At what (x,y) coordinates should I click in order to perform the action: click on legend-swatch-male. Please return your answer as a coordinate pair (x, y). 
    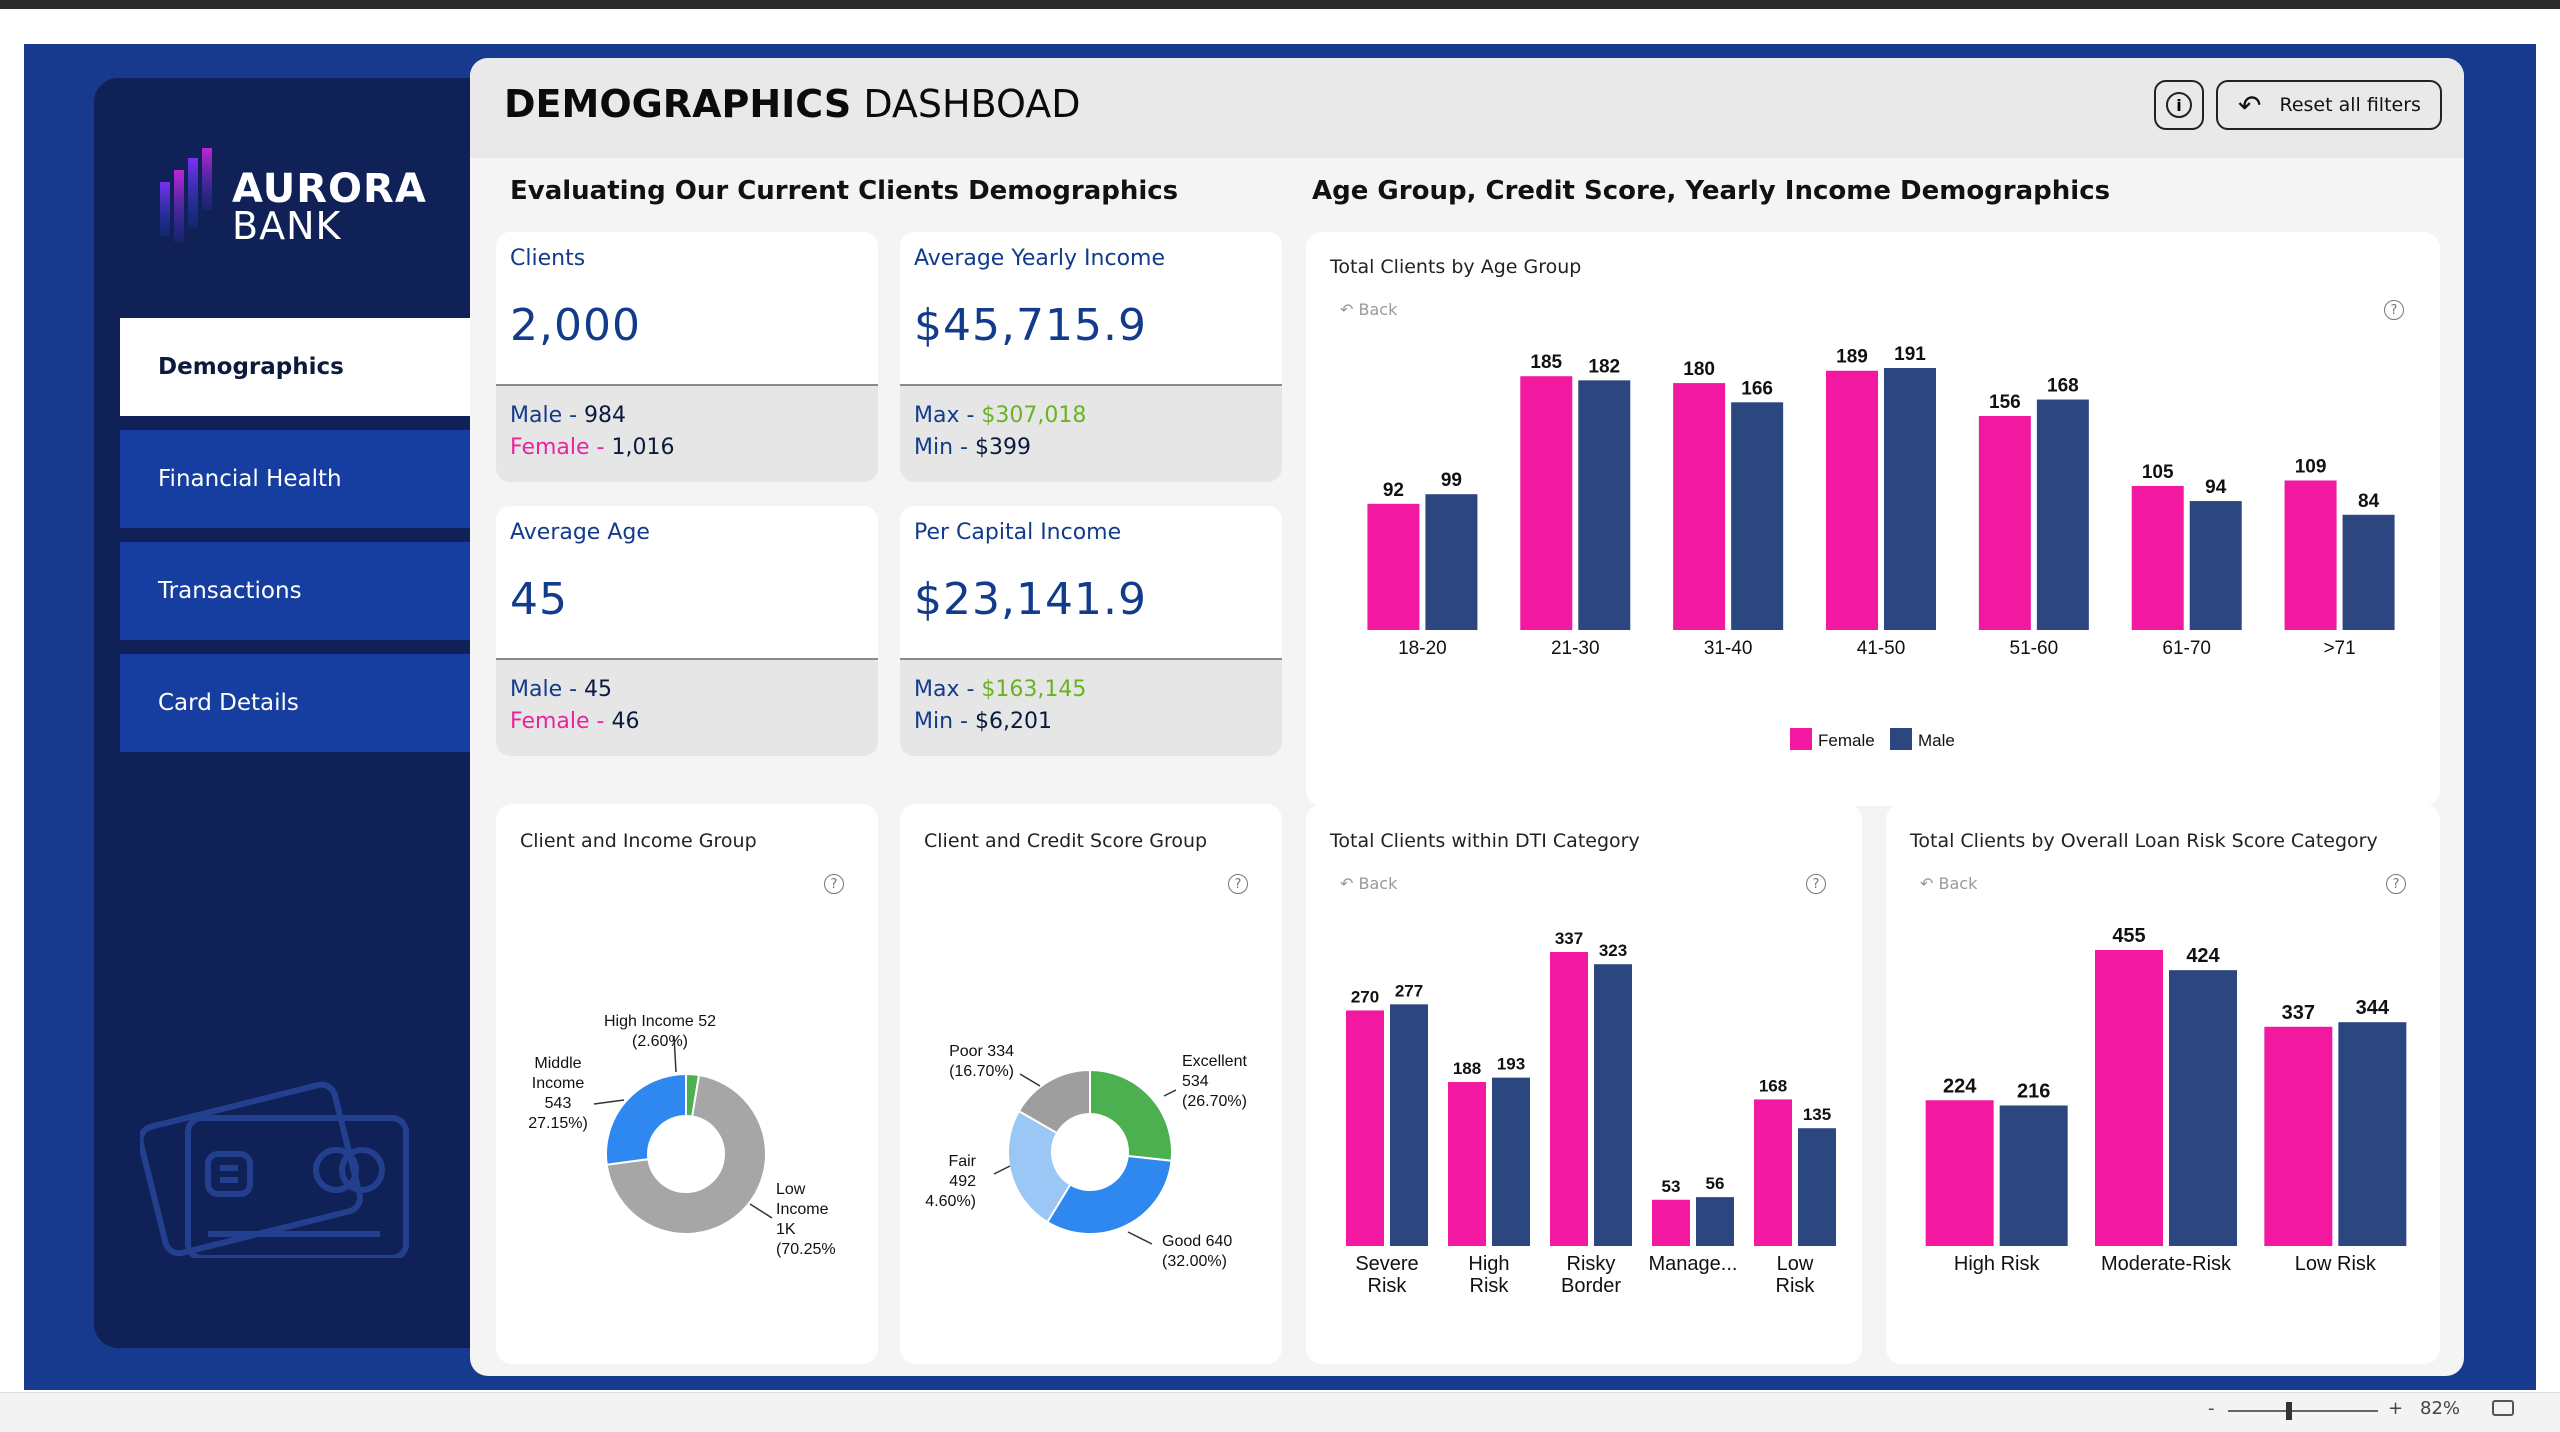
    Looking at the image, I should click on (1901, 739).